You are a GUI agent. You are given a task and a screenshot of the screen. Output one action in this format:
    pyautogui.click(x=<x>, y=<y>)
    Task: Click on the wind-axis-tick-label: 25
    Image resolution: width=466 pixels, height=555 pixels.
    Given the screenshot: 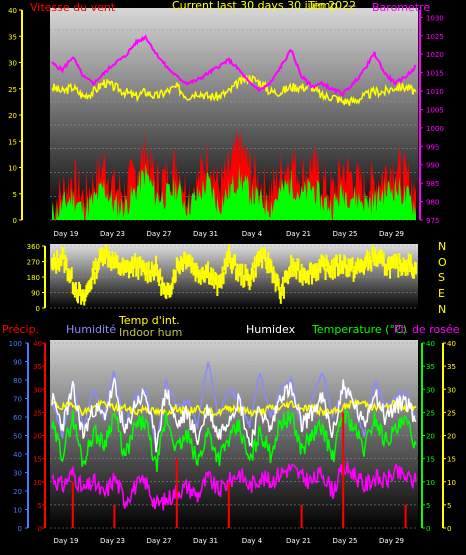 What is the action you would take?
    pyautogui.click(x=12, y=90)
    